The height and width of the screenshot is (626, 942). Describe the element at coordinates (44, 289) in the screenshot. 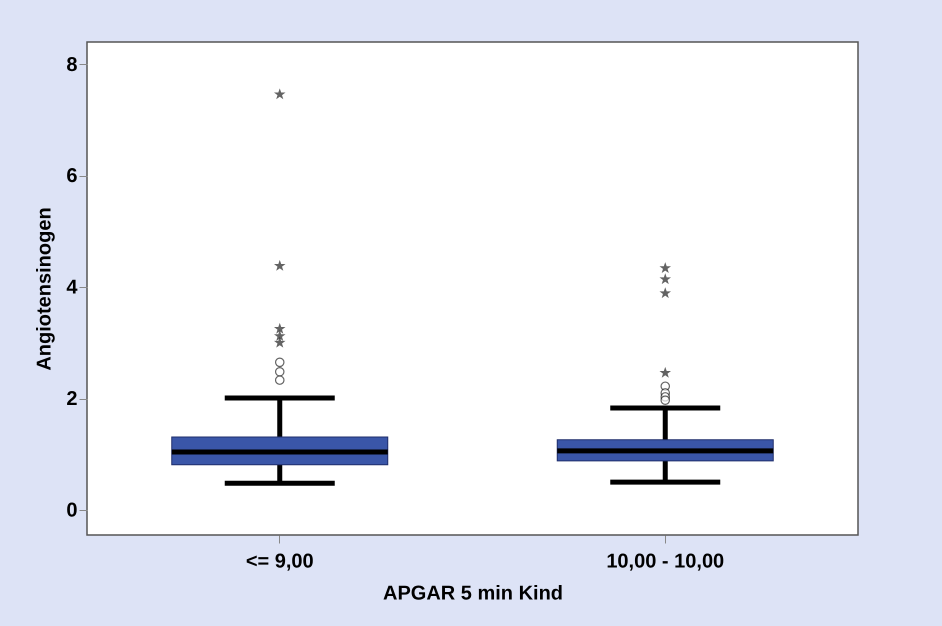

I see `y-axis-title: Angiotensinogen` at that location.